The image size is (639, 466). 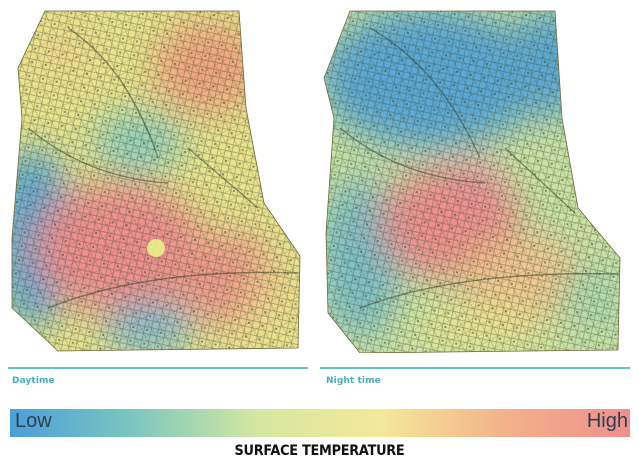 What do you see at coordinates (33, 381) in the screenshot?
I see `daytime-caption: Daytime` at bounding box center [33, 381].